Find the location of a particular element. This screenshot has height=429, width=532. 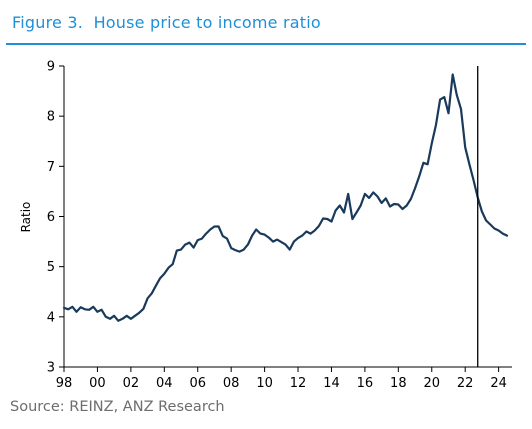

x-tick-label: 02 is located at coordinates (131, 383).